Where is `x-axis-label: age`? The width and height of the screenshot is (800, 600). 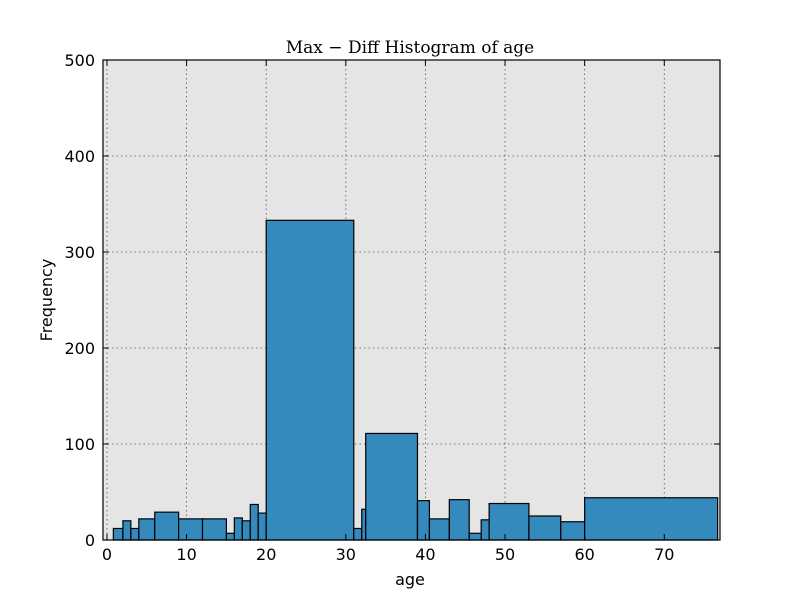 x-axis-label: age is located at coordinates (410, 579).